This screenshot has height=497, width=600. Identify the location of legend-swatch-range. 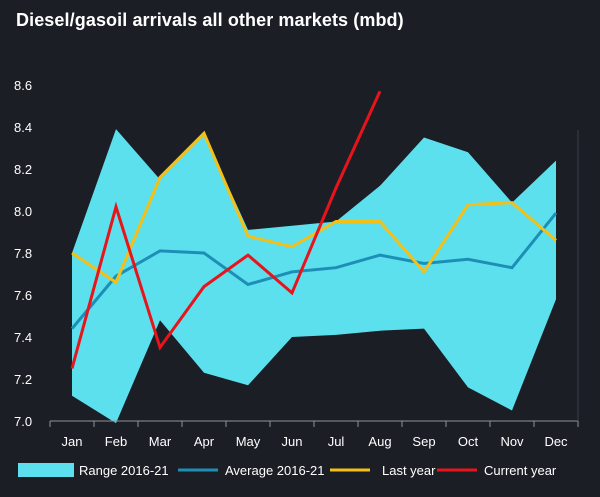
(46, 470).